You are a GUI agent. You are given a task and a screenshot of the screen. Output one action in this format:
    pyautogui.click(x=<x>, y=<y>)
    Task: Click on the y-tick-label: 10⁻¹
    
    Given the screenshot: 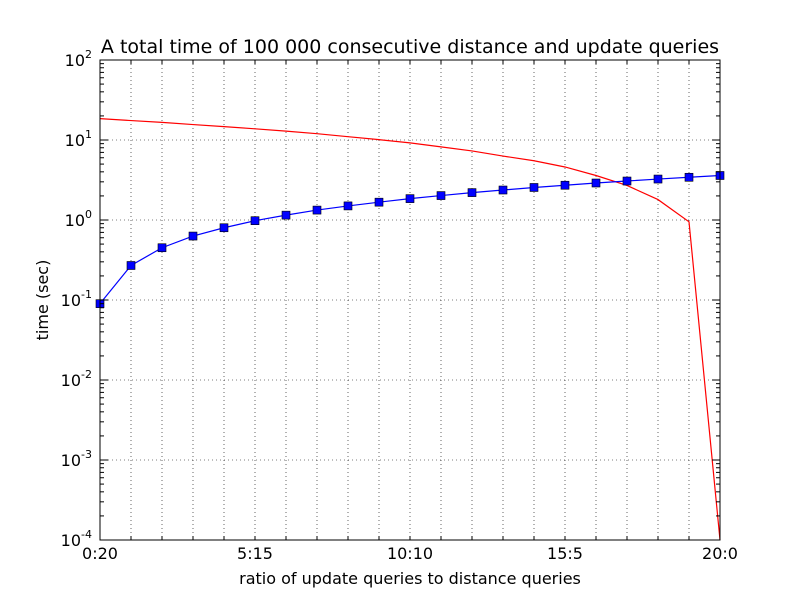 What is the action you would take?
    pyautogui.click(x=76, y=299)
    